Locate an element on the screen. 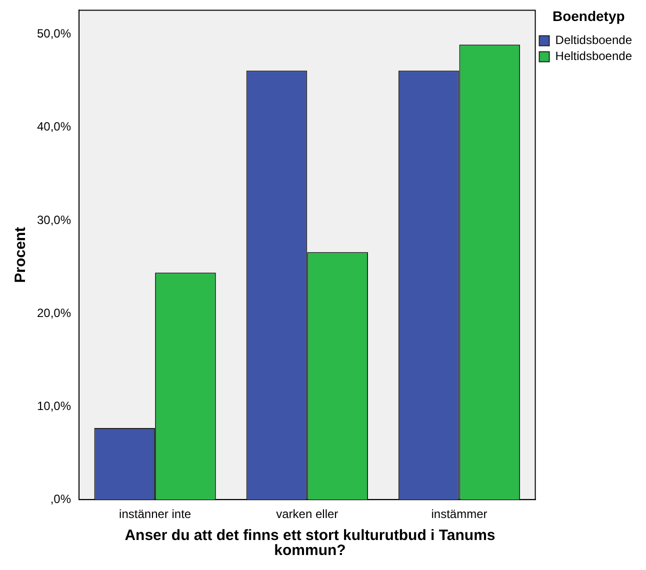 The width and height of the screenshot is (646, 570). y-tick-label: 10,0% is located at coordinates (54, 405).